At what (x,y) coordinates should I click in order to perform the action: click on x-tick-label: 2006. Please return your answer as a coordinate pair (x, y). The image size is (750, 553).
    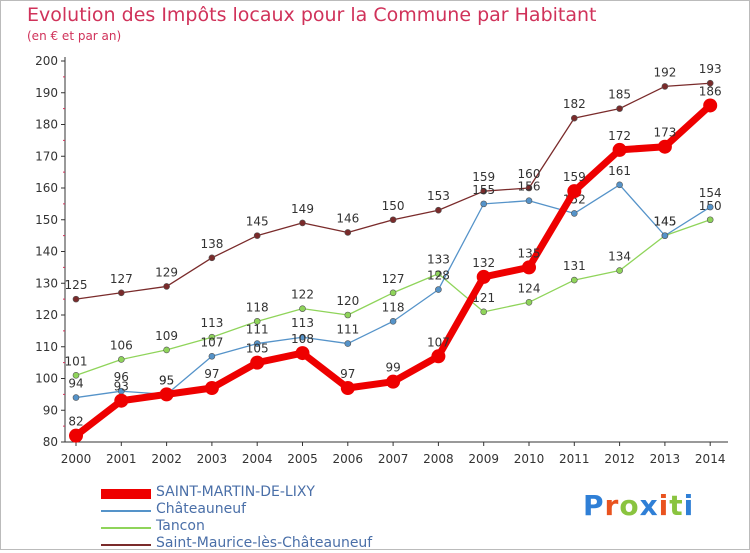
    Looking at the image, I should click on (348, 459).